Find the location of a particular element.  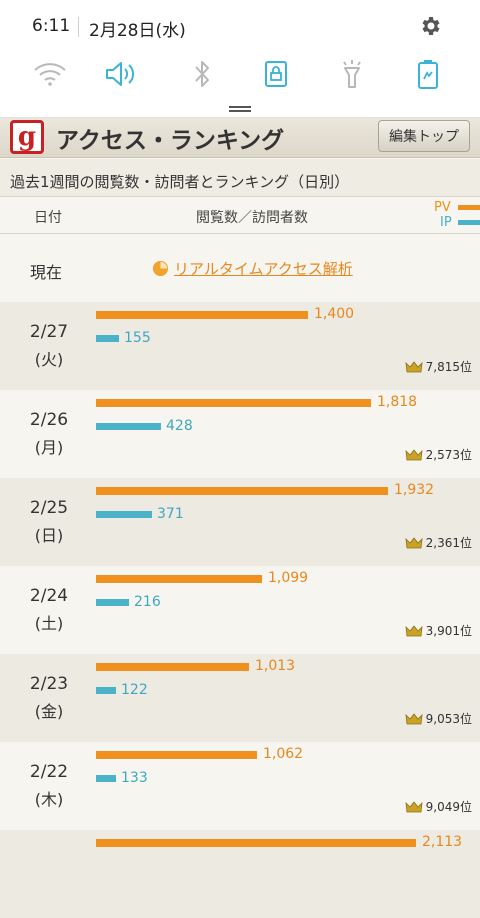

pv-value: 1,818 is located at coordinates (397, 402).